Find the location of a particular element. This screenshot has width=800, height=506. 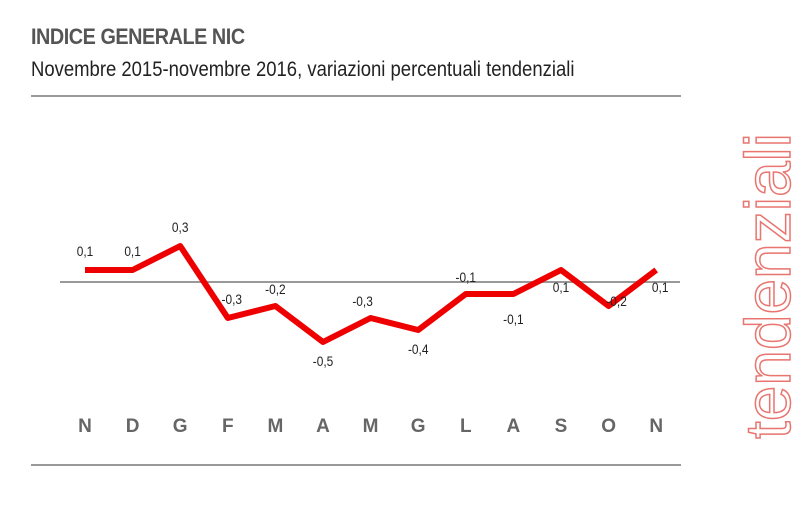

x-tick-label: L is located at coordinates (466, 426).